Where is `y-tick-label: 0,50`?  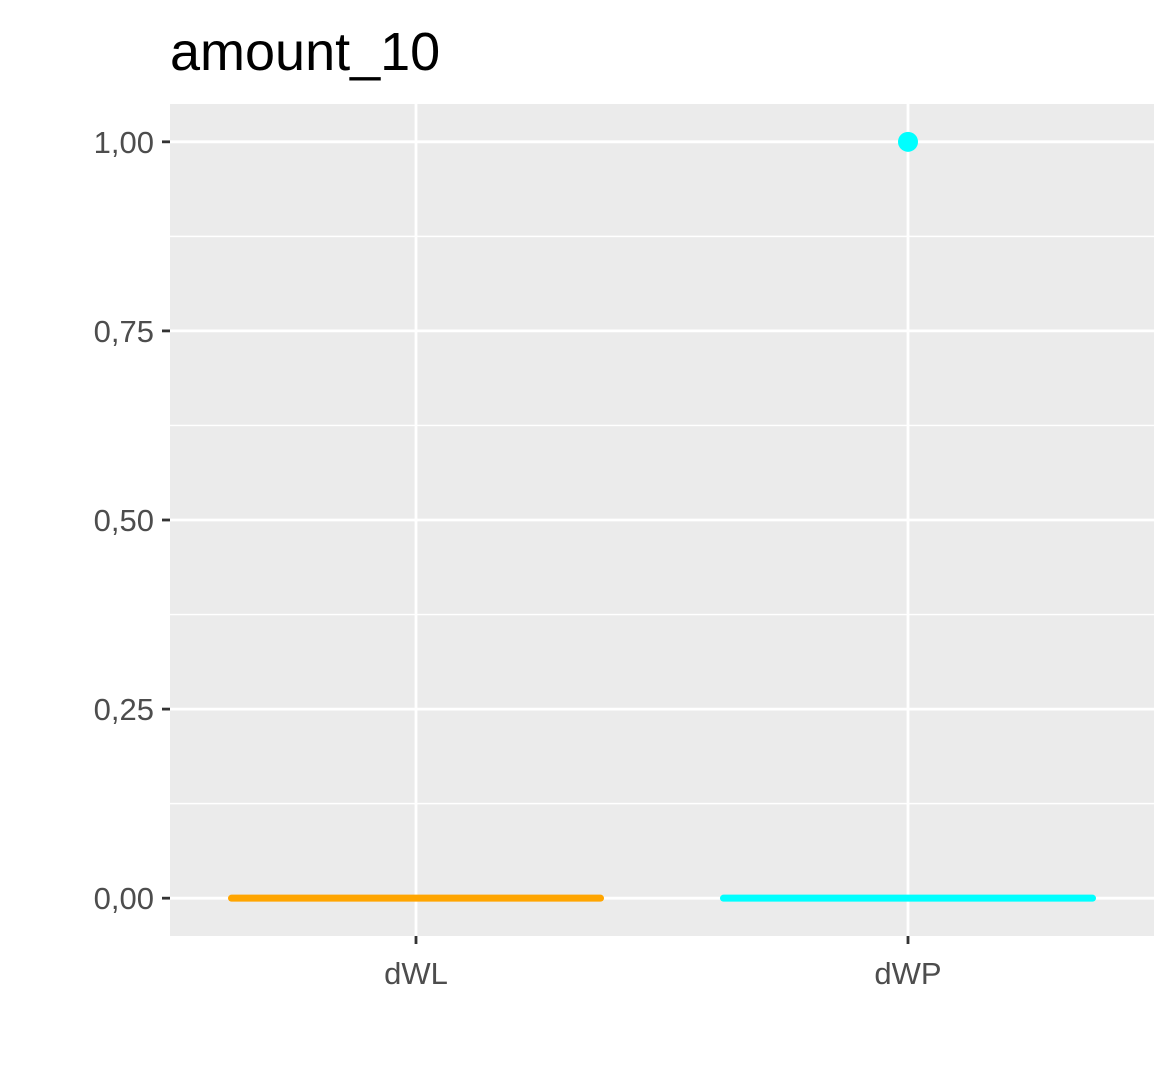 y-tick-label: 0,50 is located at coordinates (124, 520).